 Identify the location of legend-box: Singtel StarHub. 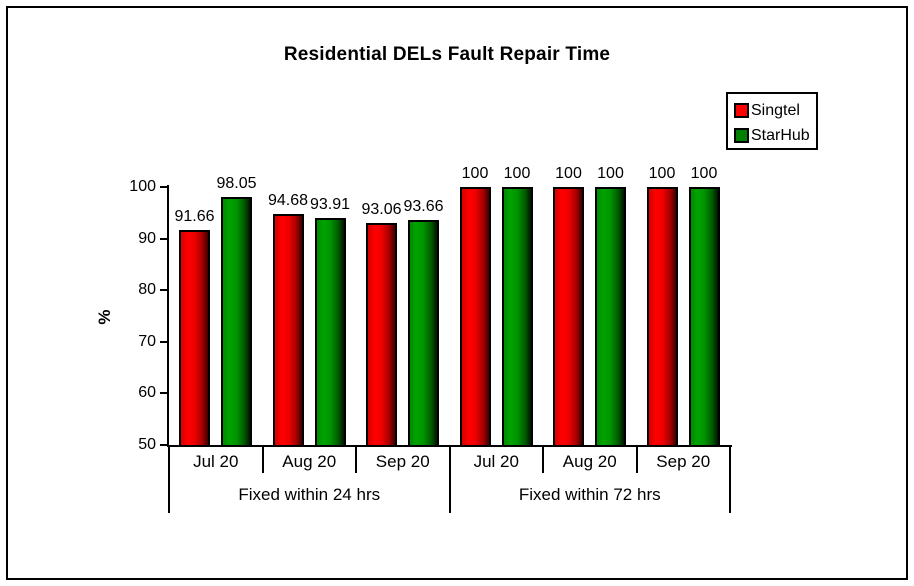
(772, 121).